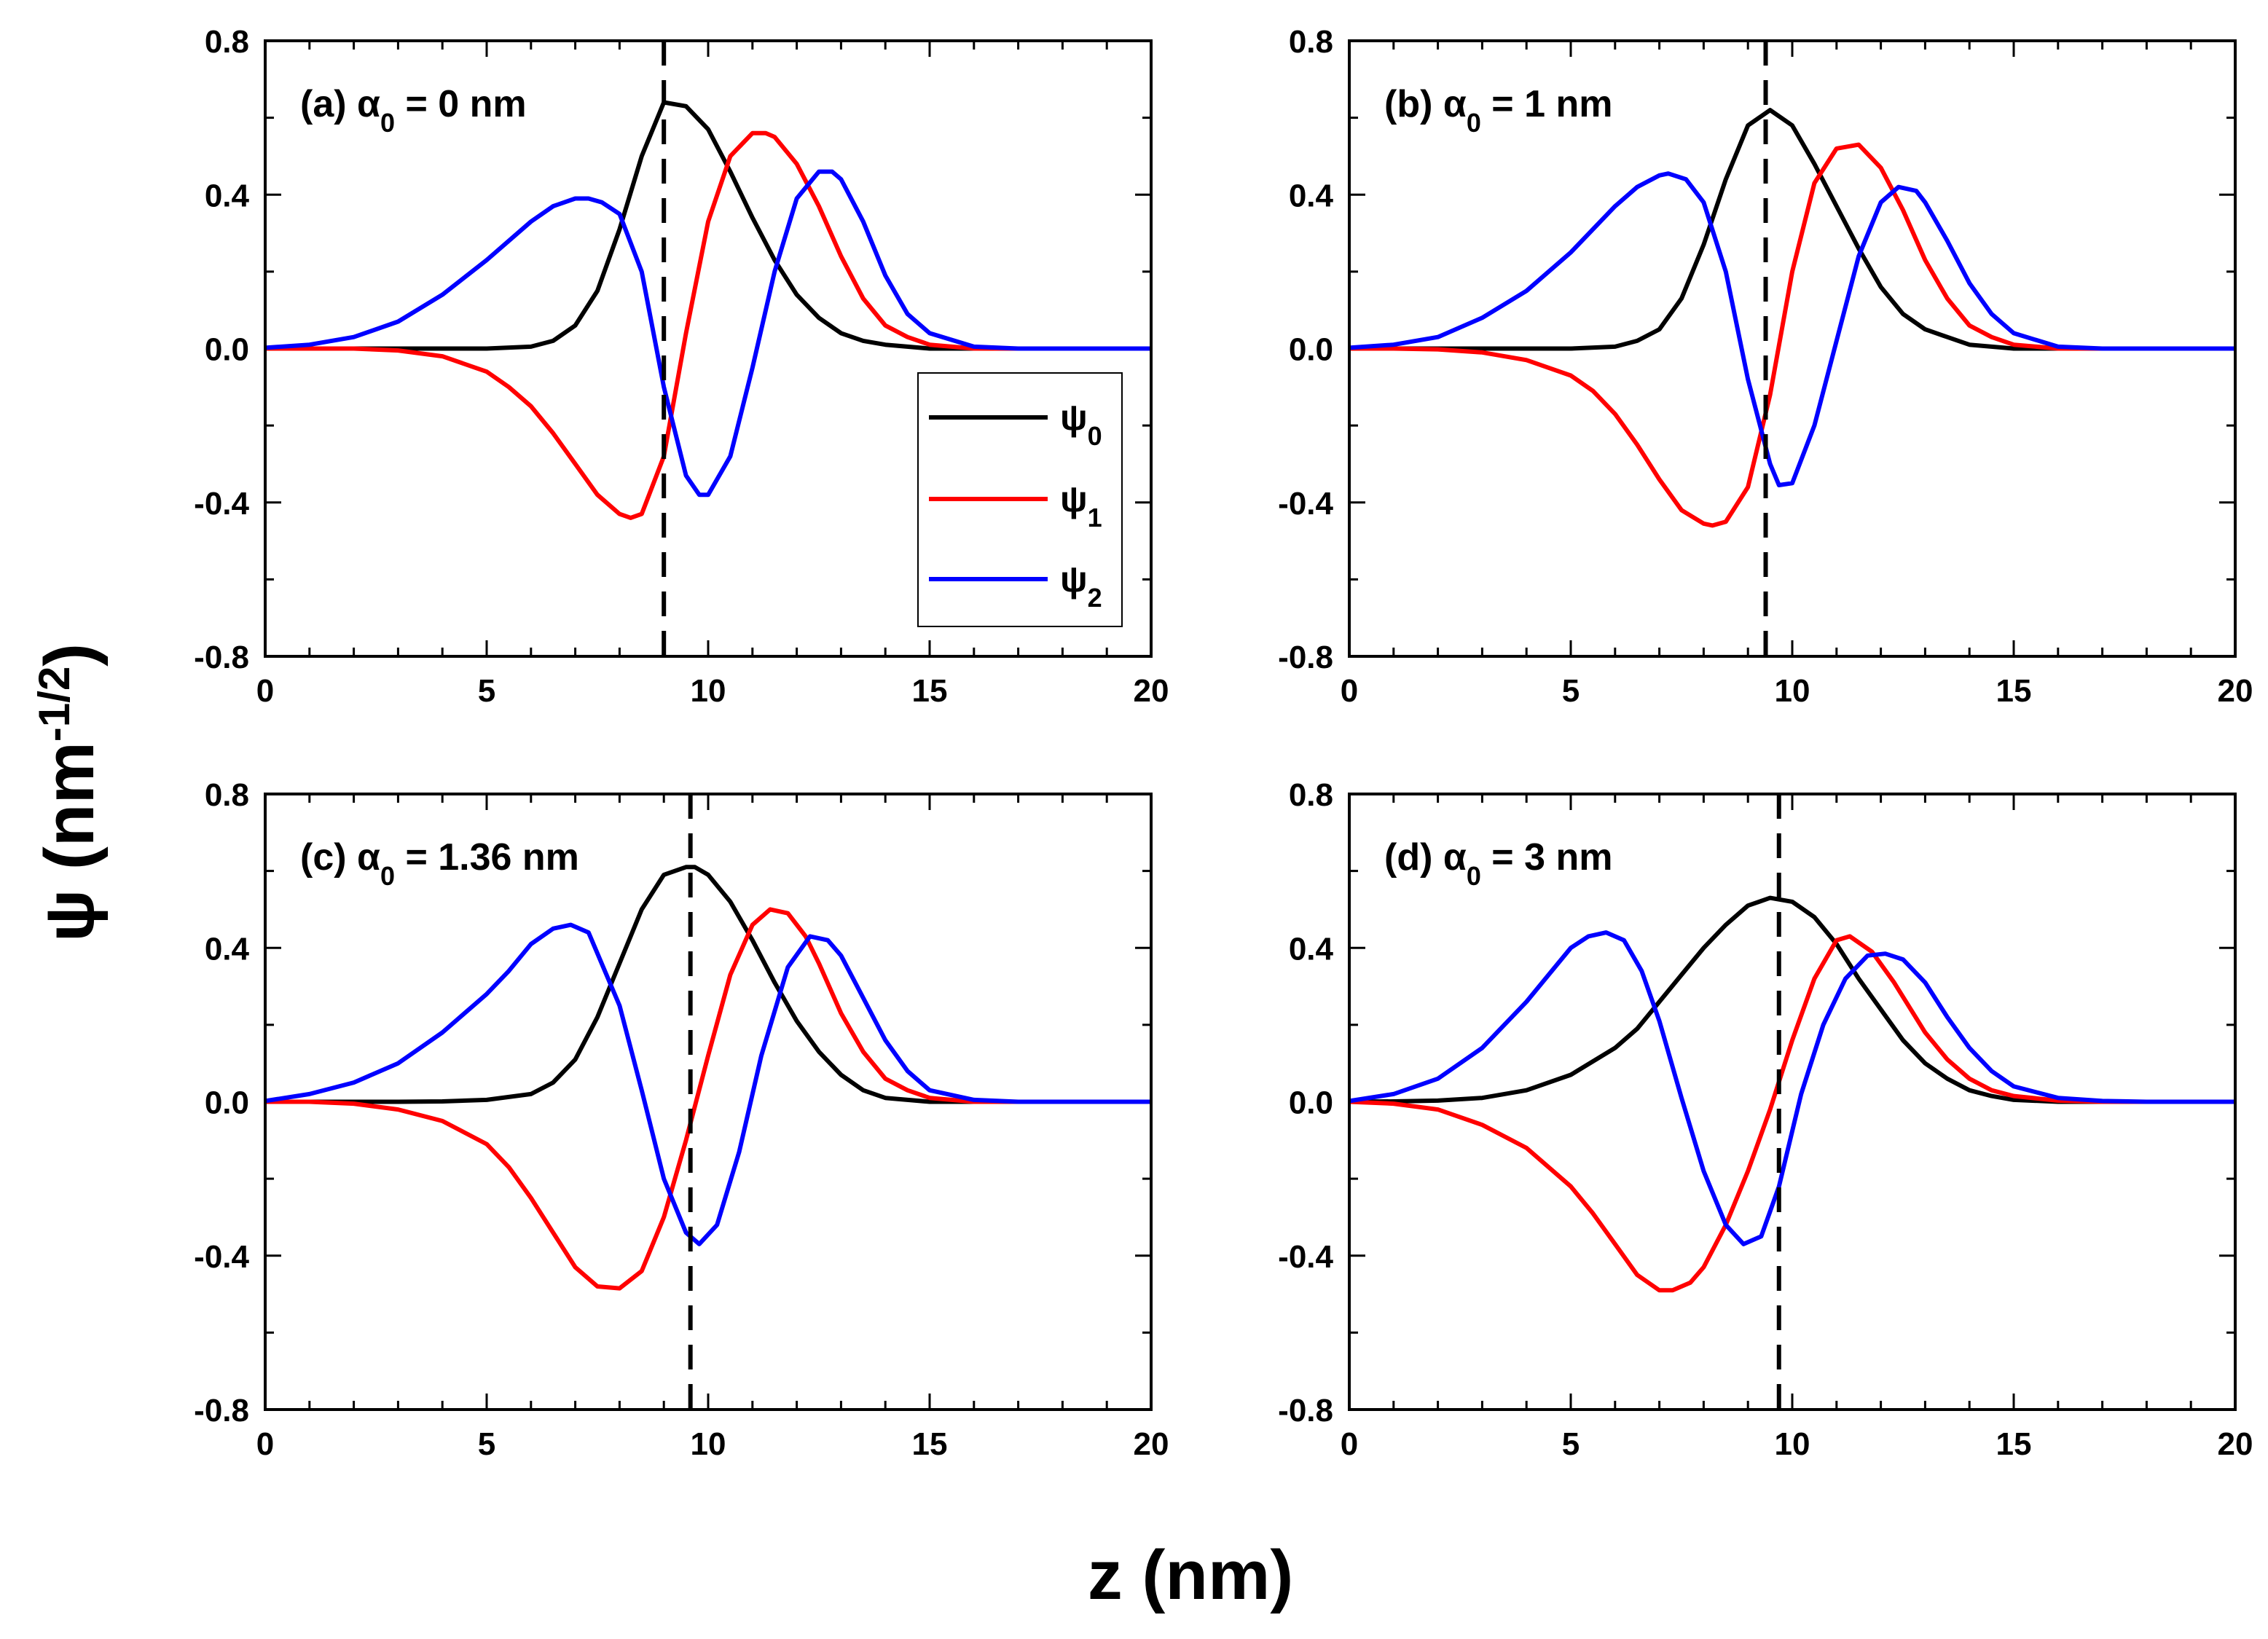 The height and width of the screenshot is (1639, 2268). What do you see at coordinates (1349, 691) in the screenshot?
I see `x-tick-label-b: 0` at bounding box center [1349, 691].